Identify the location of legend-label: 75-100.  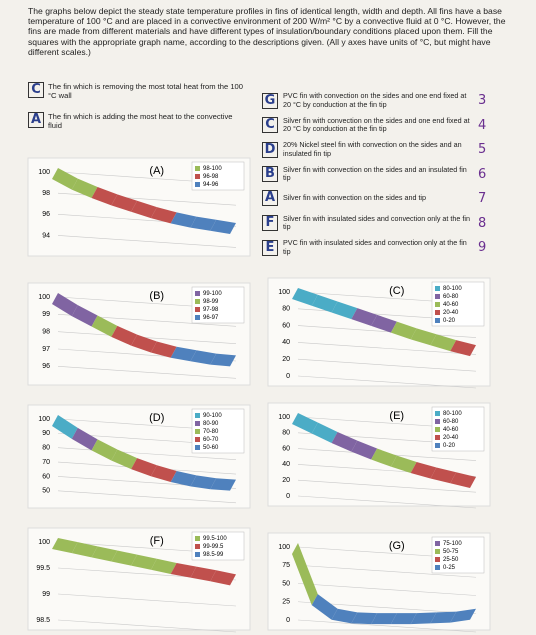
(452, 544).